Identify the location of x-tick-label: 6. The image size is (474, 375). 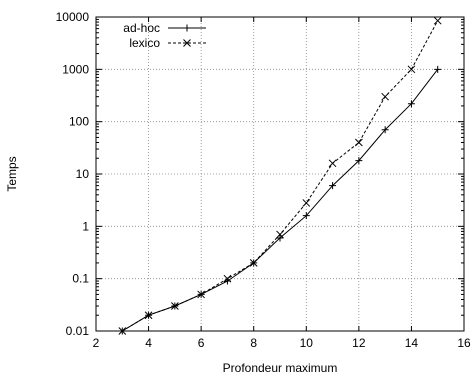
(201, 343).